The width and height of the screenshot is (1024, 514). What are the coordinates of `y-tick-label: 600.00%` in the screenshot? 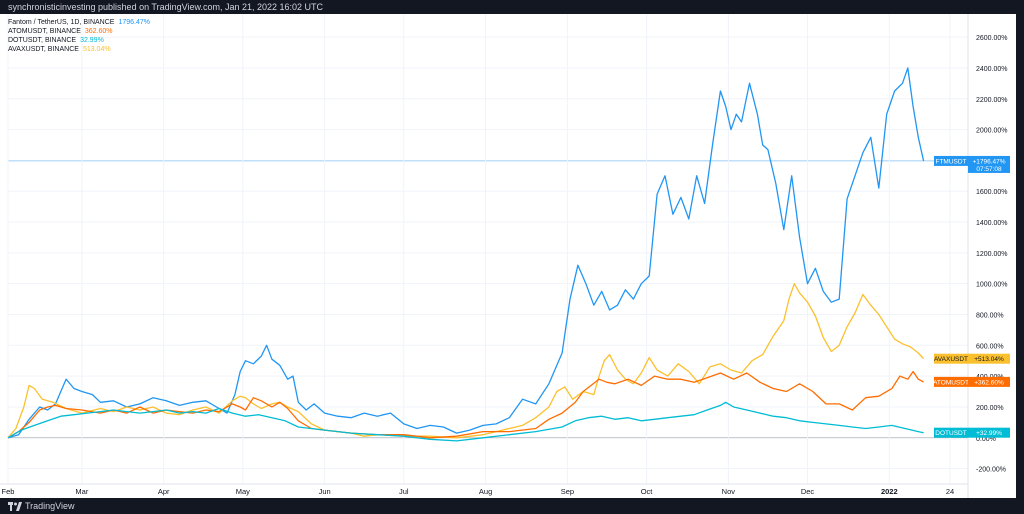 It's located at (990, 346).